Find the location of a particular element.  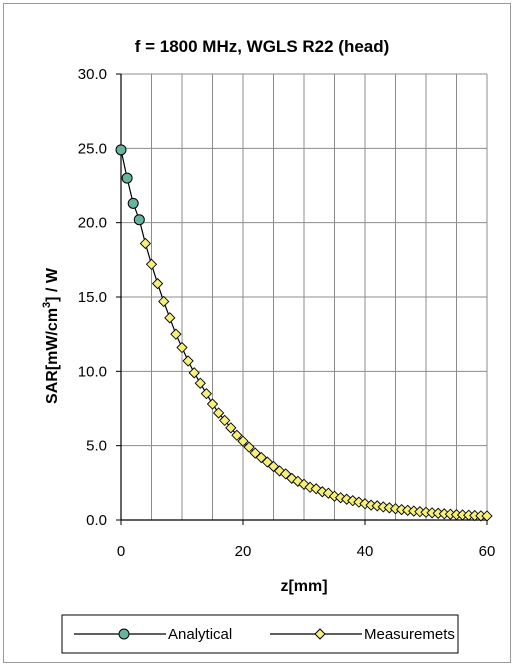

legend-label: Analytical is located at coordinates (200, 634).